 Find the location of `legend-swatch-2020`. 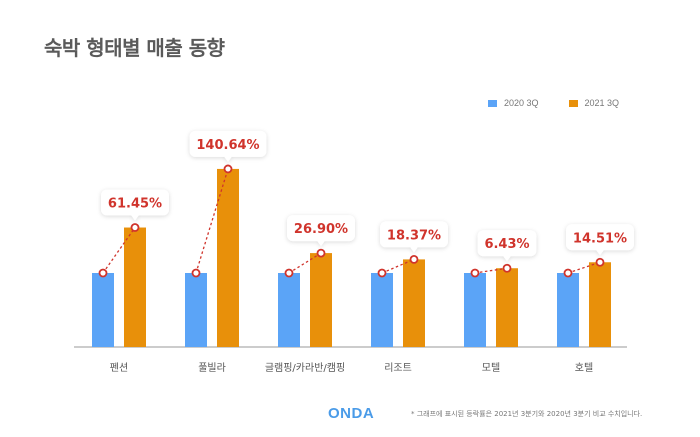

legend-swatch-2020 is located at coordinates (492, 103).